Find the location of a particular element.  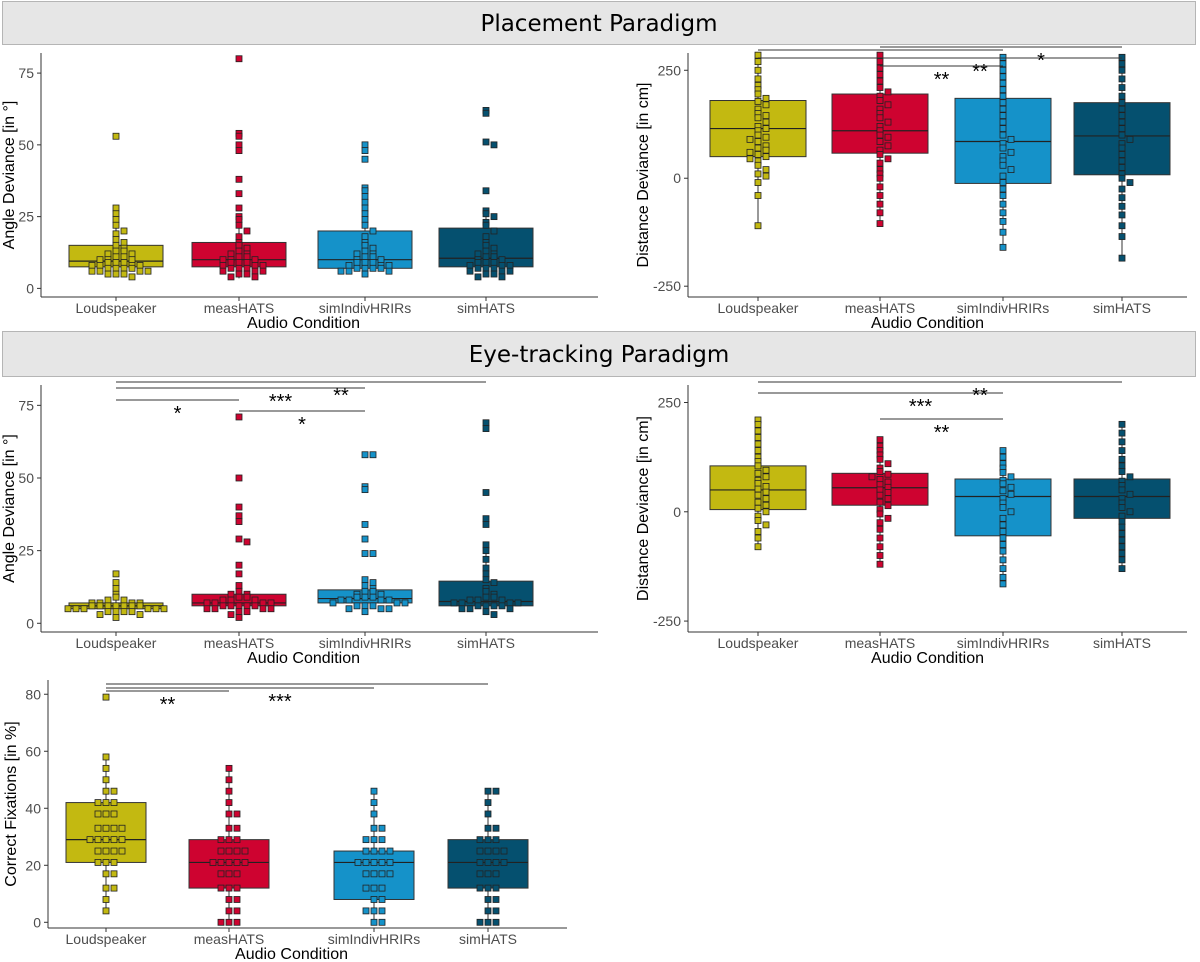

significance-label: *** is located at coordinates (921, 407).